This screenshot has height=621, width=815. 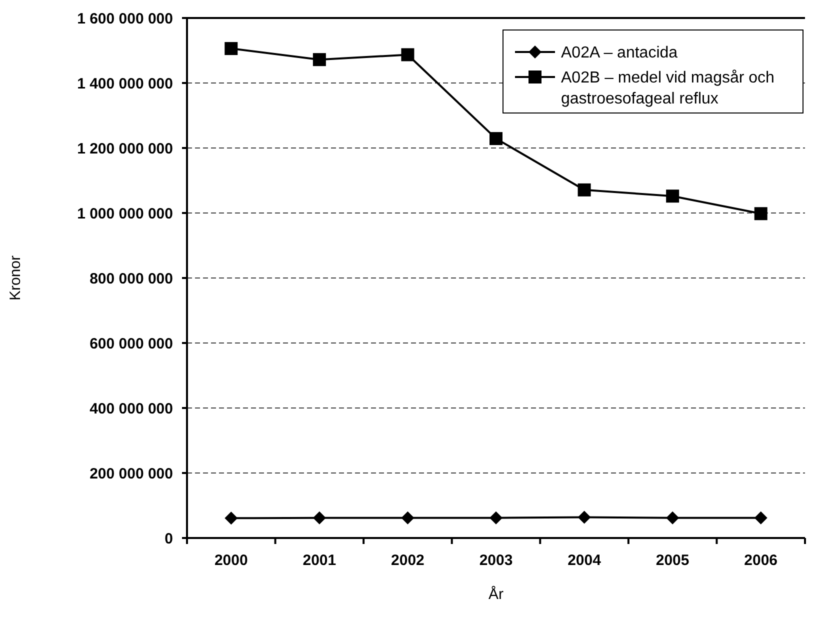 What do you see at coordinates (496, 560) in the screenshot?
I see `x-tick-label: 2003` at bounding box center [496, 560].